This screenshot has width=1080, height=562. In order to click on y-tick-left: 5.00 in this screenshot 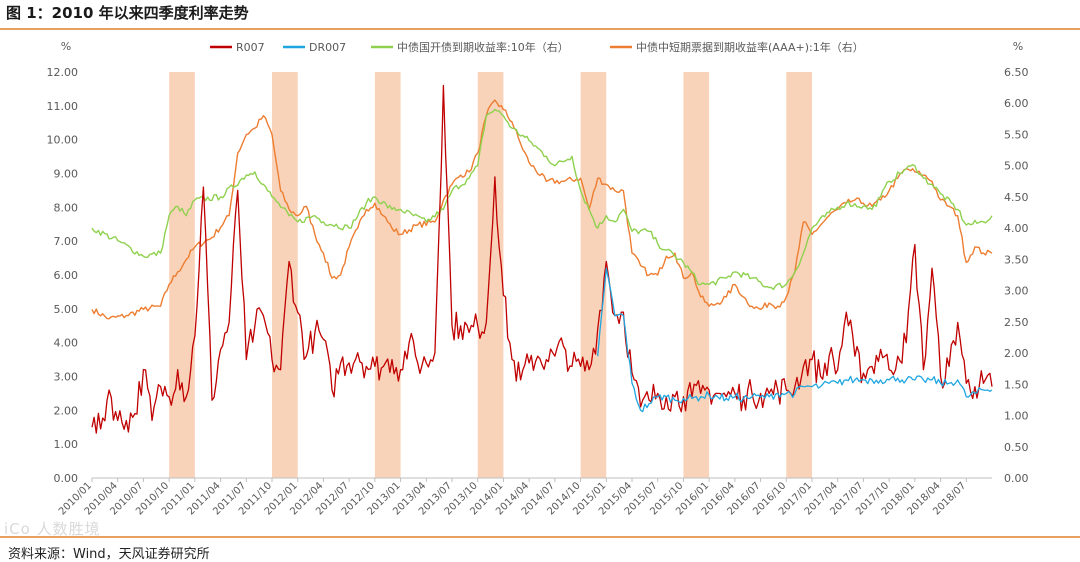, I will do `click(66, 309)`.